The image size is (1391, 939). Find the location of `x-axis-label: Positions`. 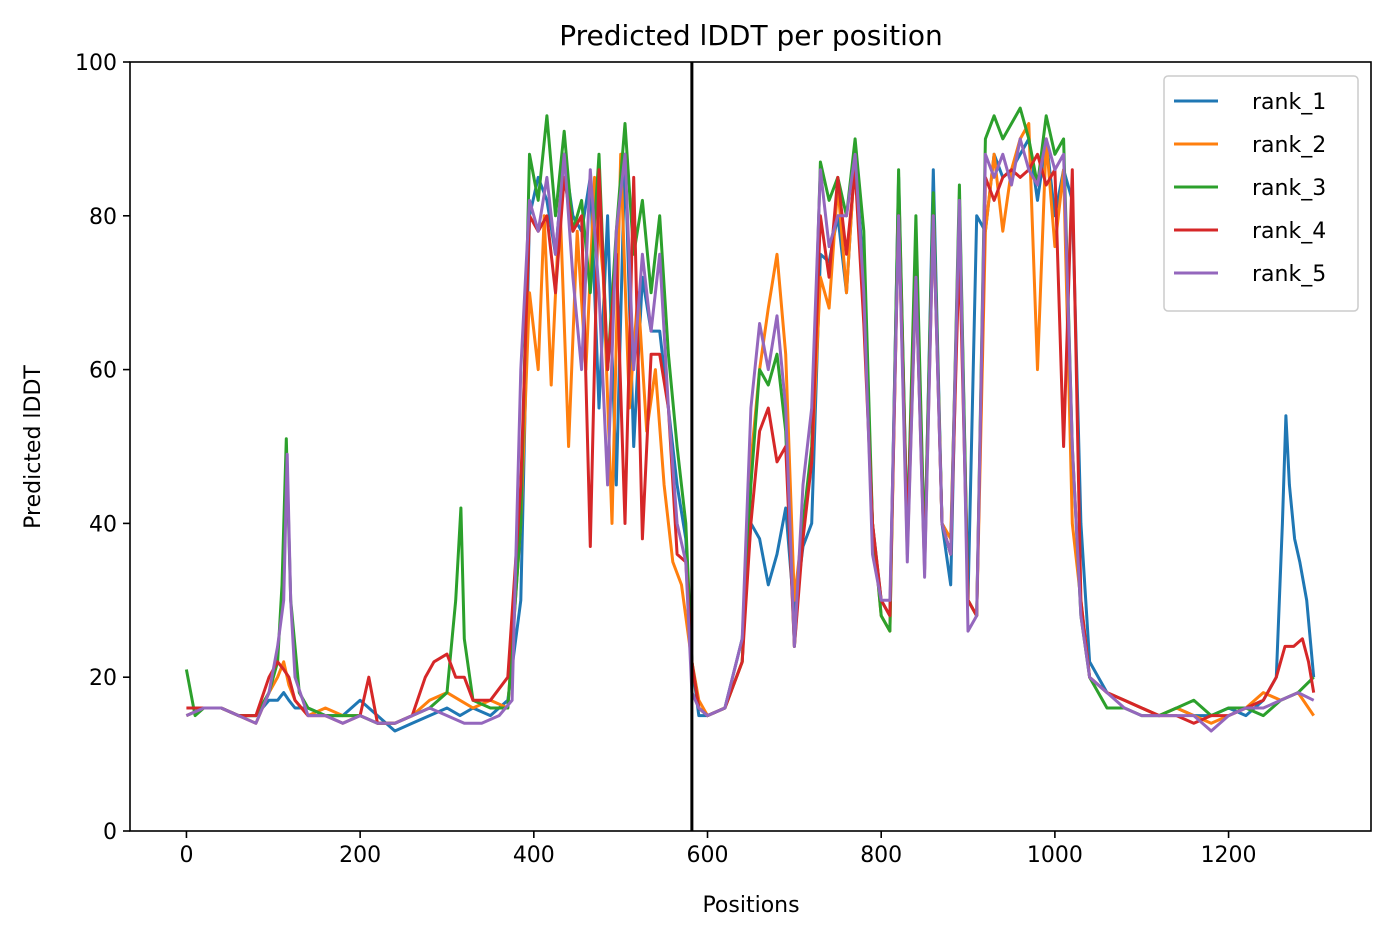

x-axis-label: Positions is located at coordinates (750, 905).